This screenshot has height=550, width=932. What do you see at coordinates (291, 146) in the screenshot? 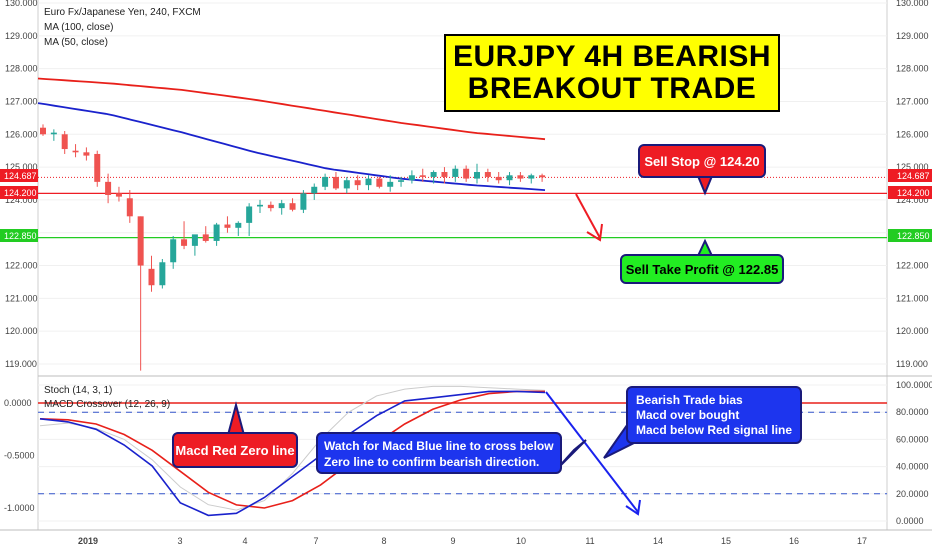
I see `ma50-line` at bounding box center [291, 146].